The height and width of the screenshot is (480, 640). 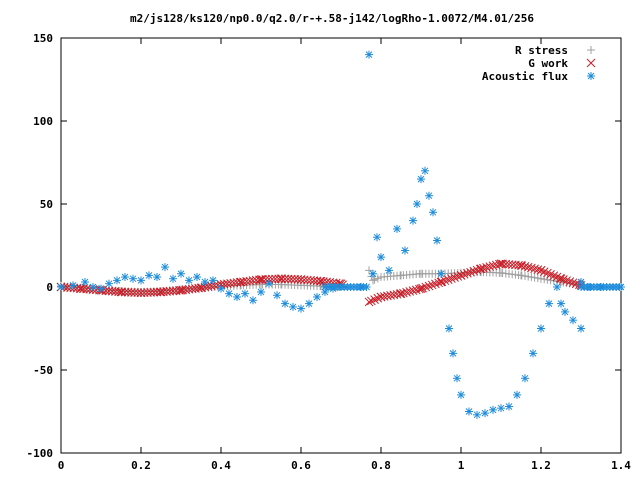 What do you see at coordinates (301, 465) in the screenshot?
I see `x-tick-label: 0.6` at bounding box center [301, 465].